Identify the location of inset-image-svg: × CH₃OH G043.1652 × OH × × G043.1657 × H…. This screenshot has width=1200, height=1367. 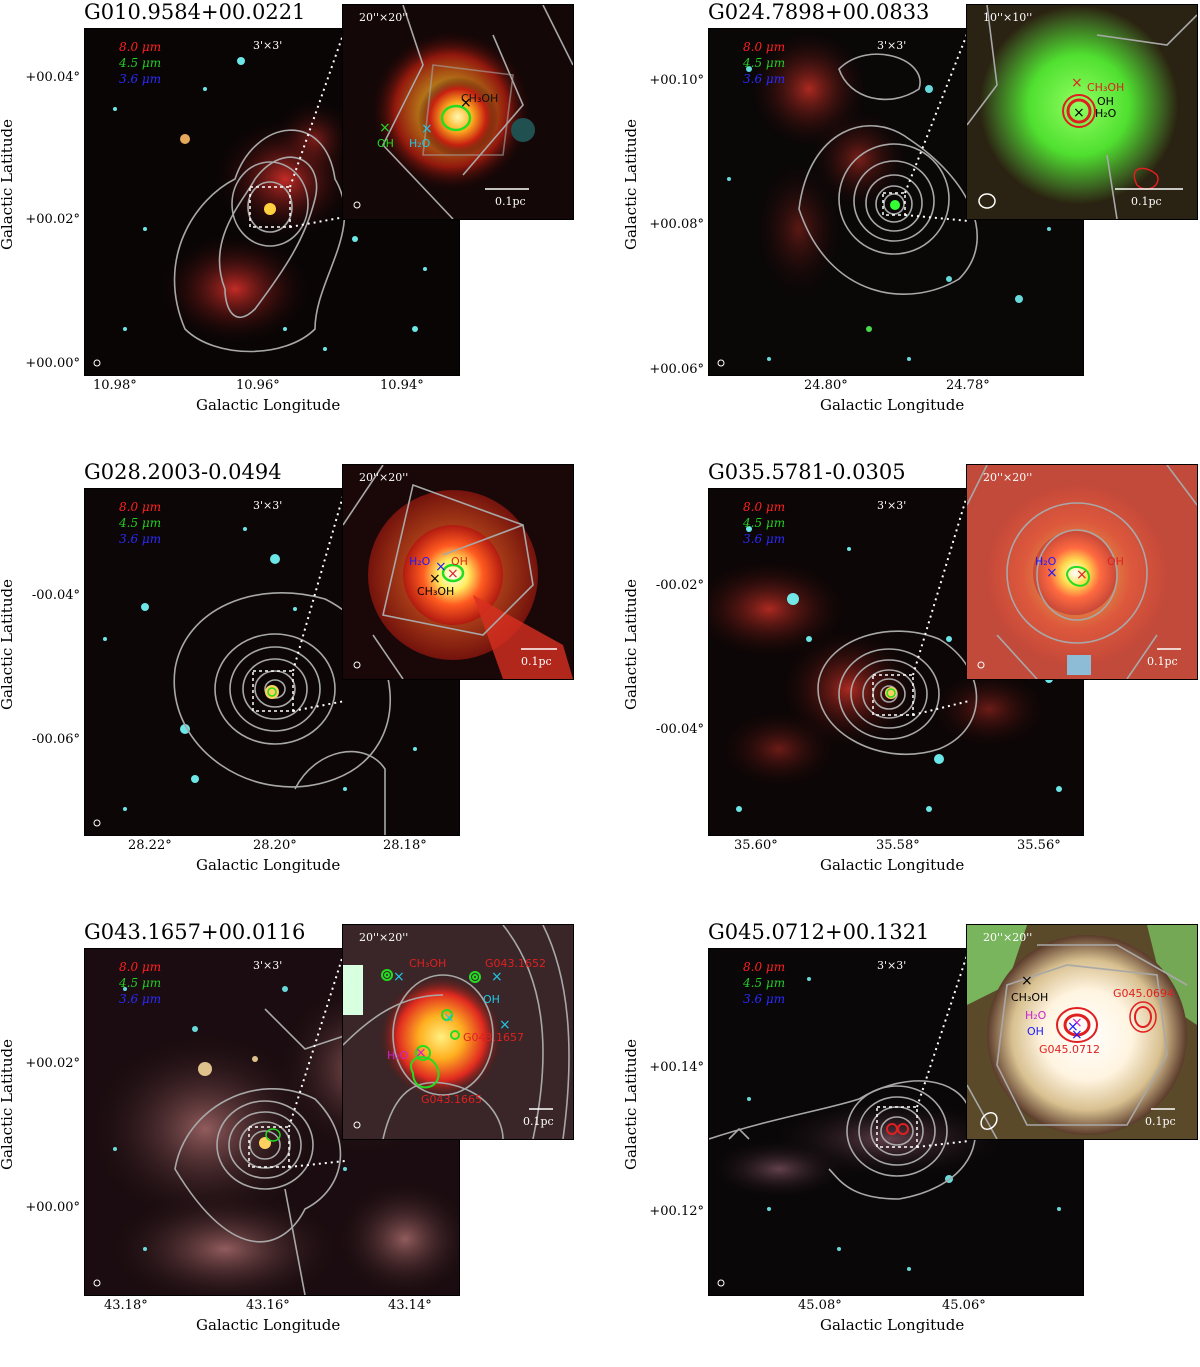
(458, 1032).